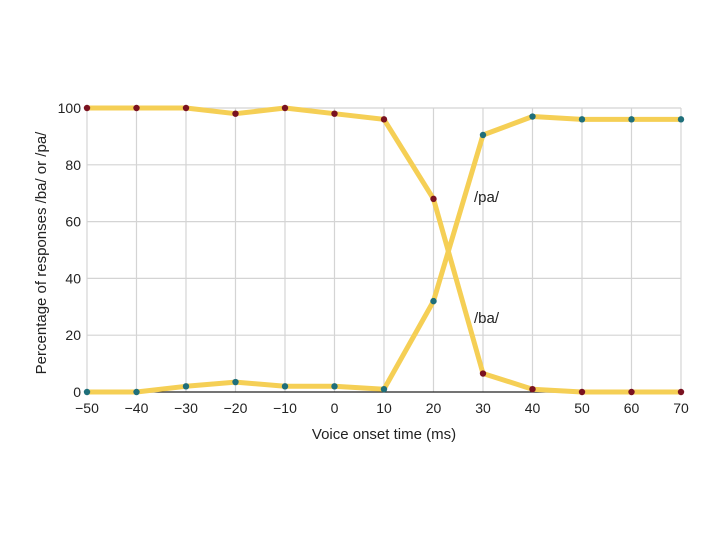 This screenshot has width=720, height=540. I want to click on x-tick-label: −20, so click(236, 408).